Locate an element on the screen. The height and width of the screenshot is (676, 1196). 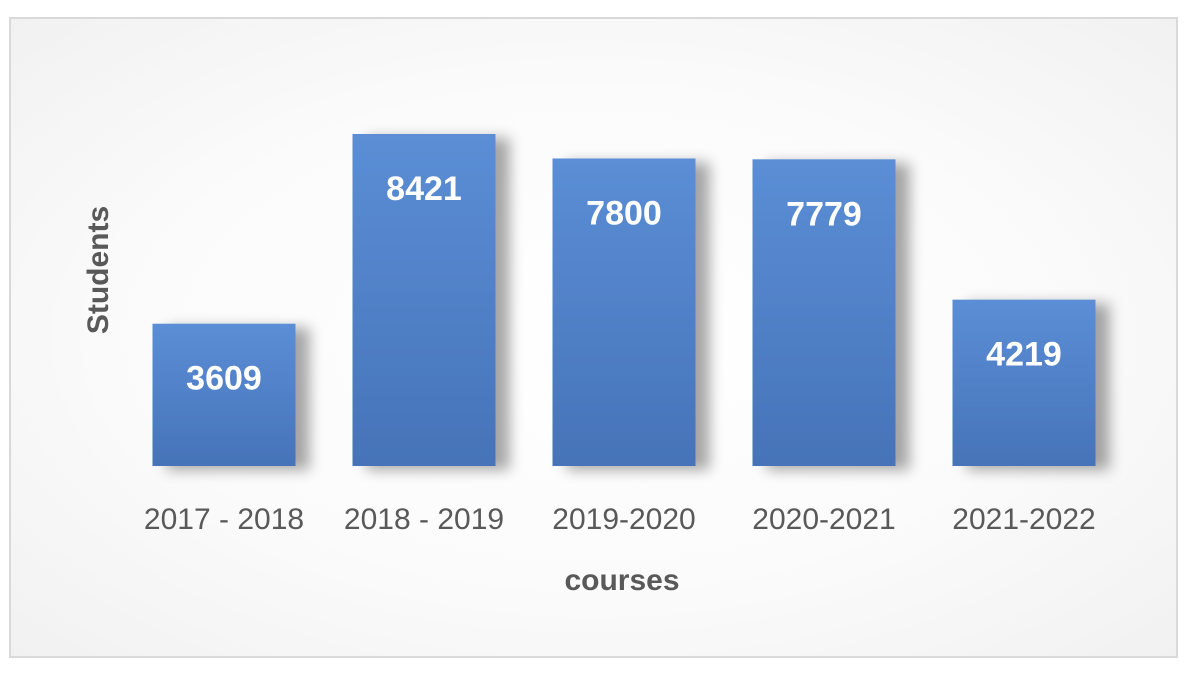
x-tick-label-2: 2019-2020 is located at coordinates (623, 519).